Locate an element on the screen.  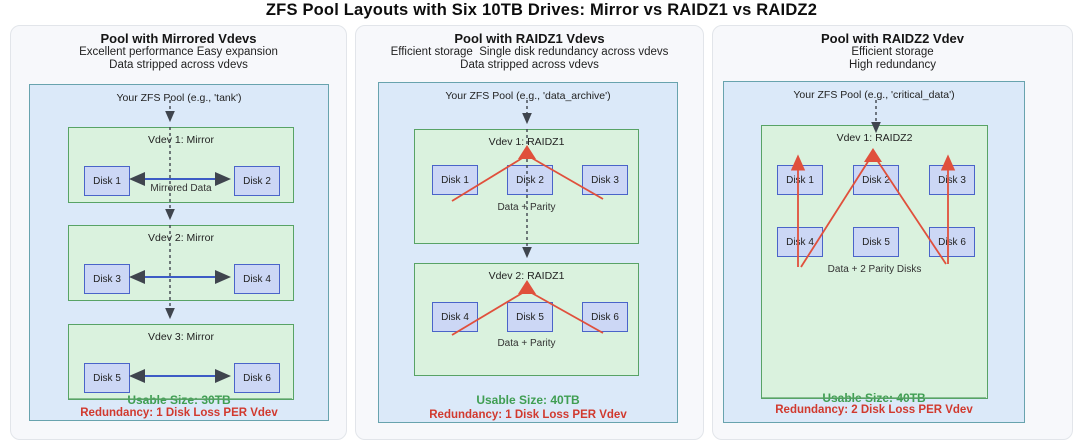
panel-subtitle: High redundancy is located at coordinates (892, 65).